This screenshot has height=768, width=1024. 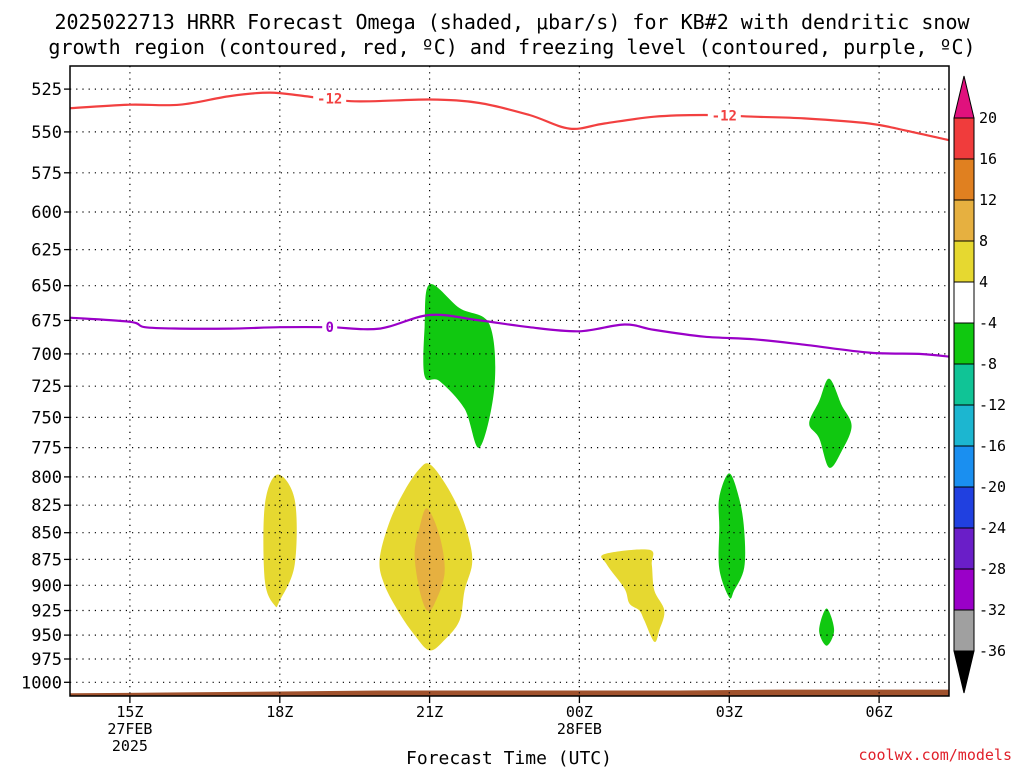 I want to click on colorbar-label-7: -8, so click(x=988, y=364).